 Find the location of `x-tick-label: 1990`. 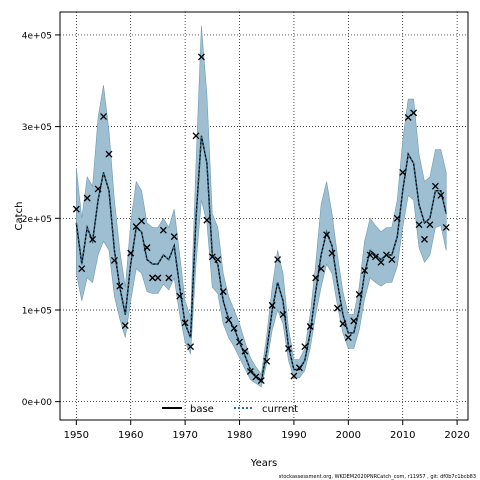

x-tick-label: 1990 is located at coordinates (293, 435).